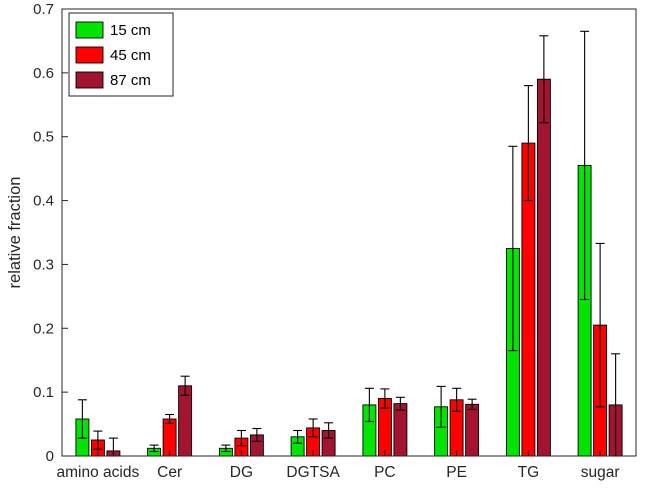 The image size is (650, 496). What do you see at coordinates (313, 472) in the screenshot?
I see `x-tick-label: DGTSA` at bounding box center [313, 472].